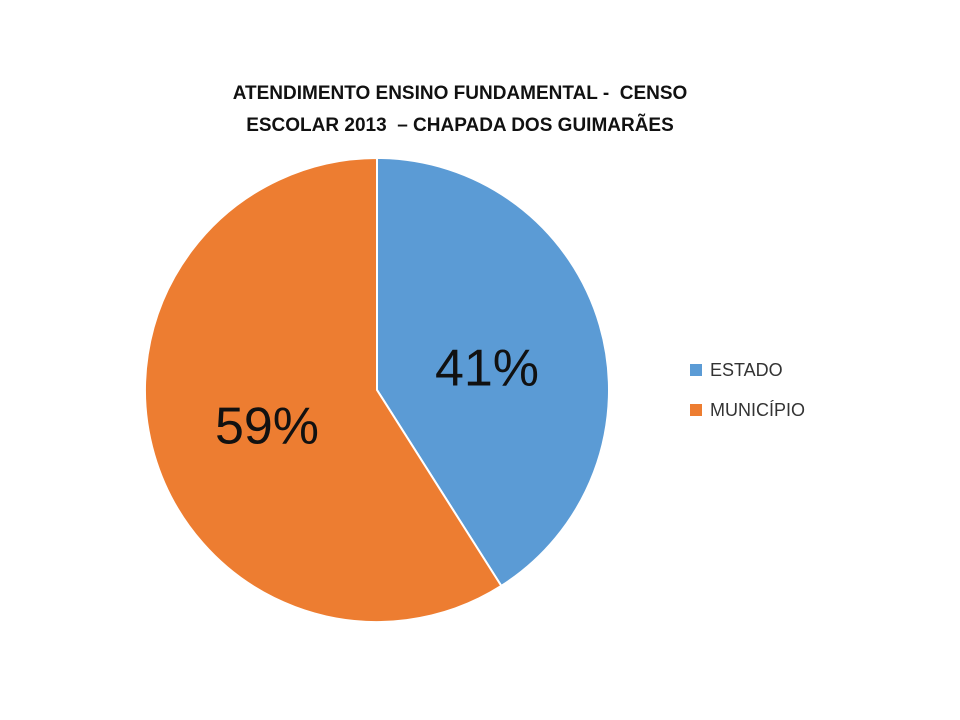  What do you see at coordinates (460, 93) in the screenshot?
I see `chart-title-line-1: ATENDIMENTO ENSINO FUNDAMENTAL - CENSO` at bounding box center [460, 93].